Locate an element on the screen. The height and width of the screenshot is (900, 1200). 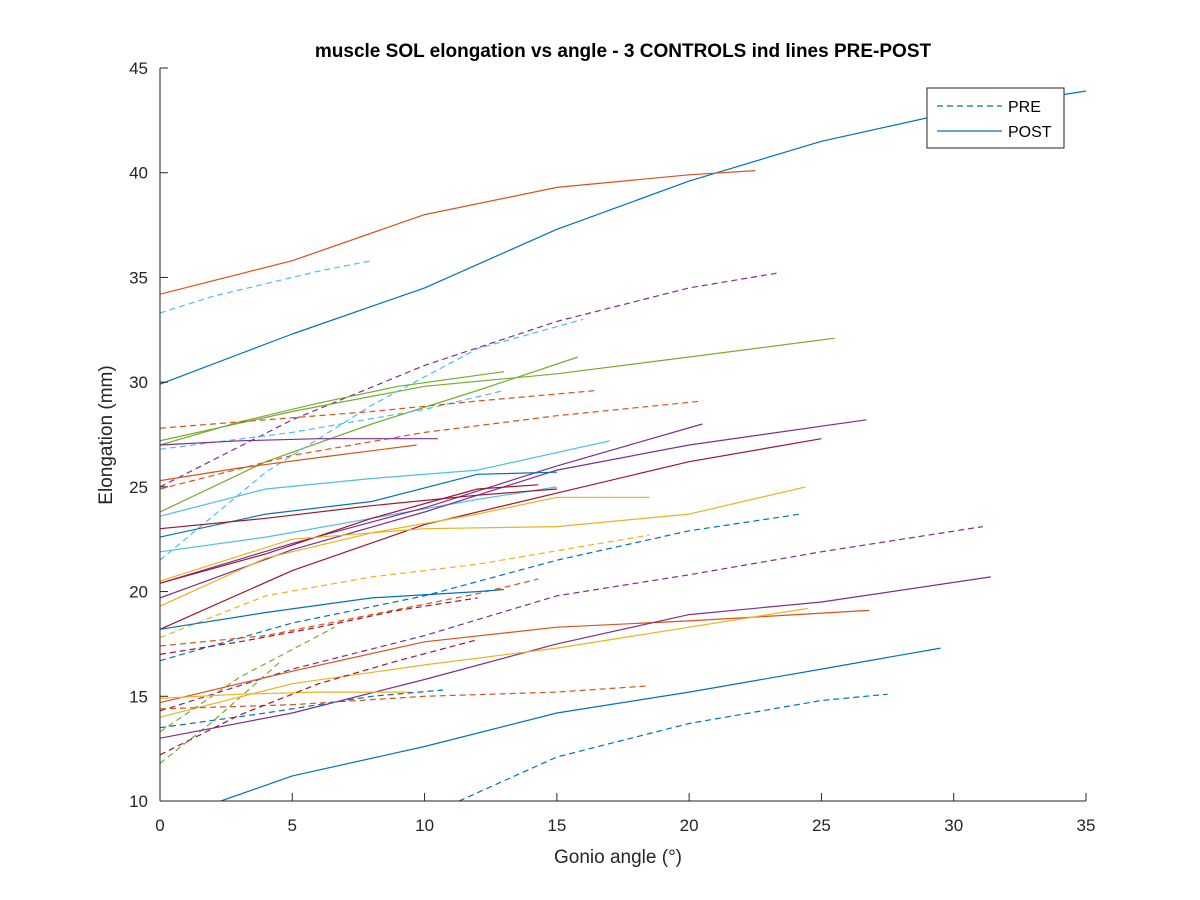
y-tick-label: 25 is located at coordinates (138, 487).